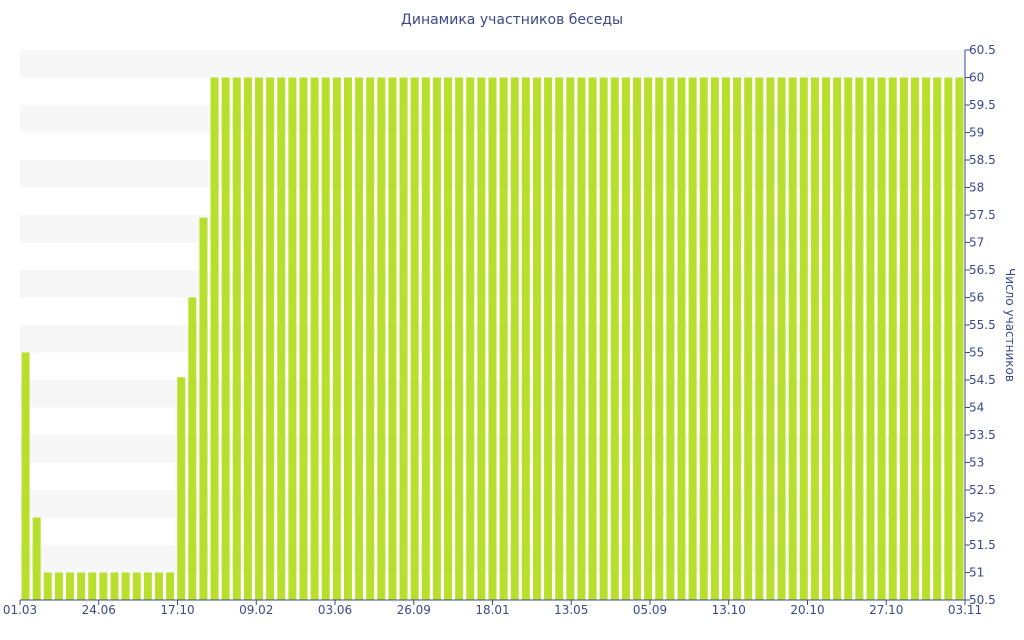  Describe the element at coordinates (976, 573) in the screenshot. I see `y-tick-label: 51` at that location.